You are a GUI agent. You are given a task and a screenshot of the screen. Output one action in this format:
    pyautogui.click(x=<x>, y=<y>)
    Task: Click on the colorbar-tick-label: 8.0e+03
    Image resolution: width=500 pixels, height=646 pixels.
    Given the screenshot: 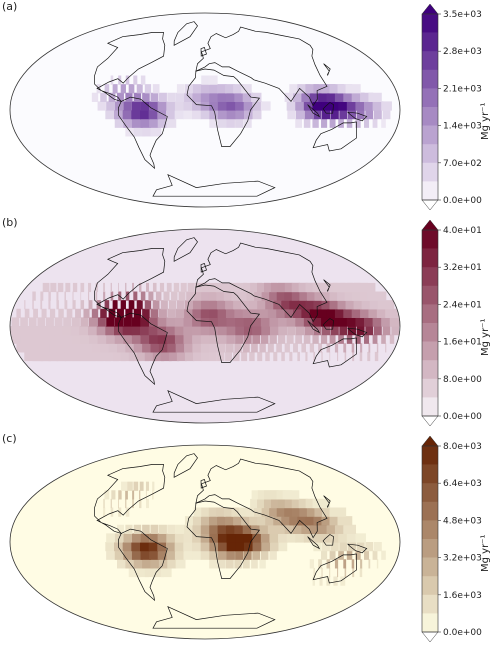 What is the action you would take?
    pyautogui.click(x=462, y=447)
    